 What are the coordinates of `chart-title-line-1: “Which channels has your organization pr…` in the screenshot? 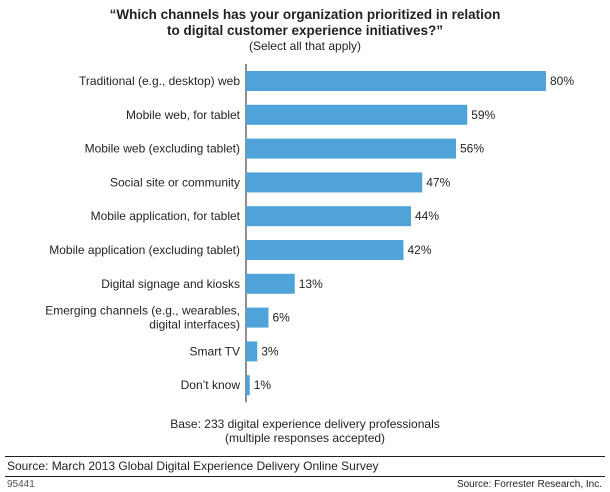 It's located at (305, 14).